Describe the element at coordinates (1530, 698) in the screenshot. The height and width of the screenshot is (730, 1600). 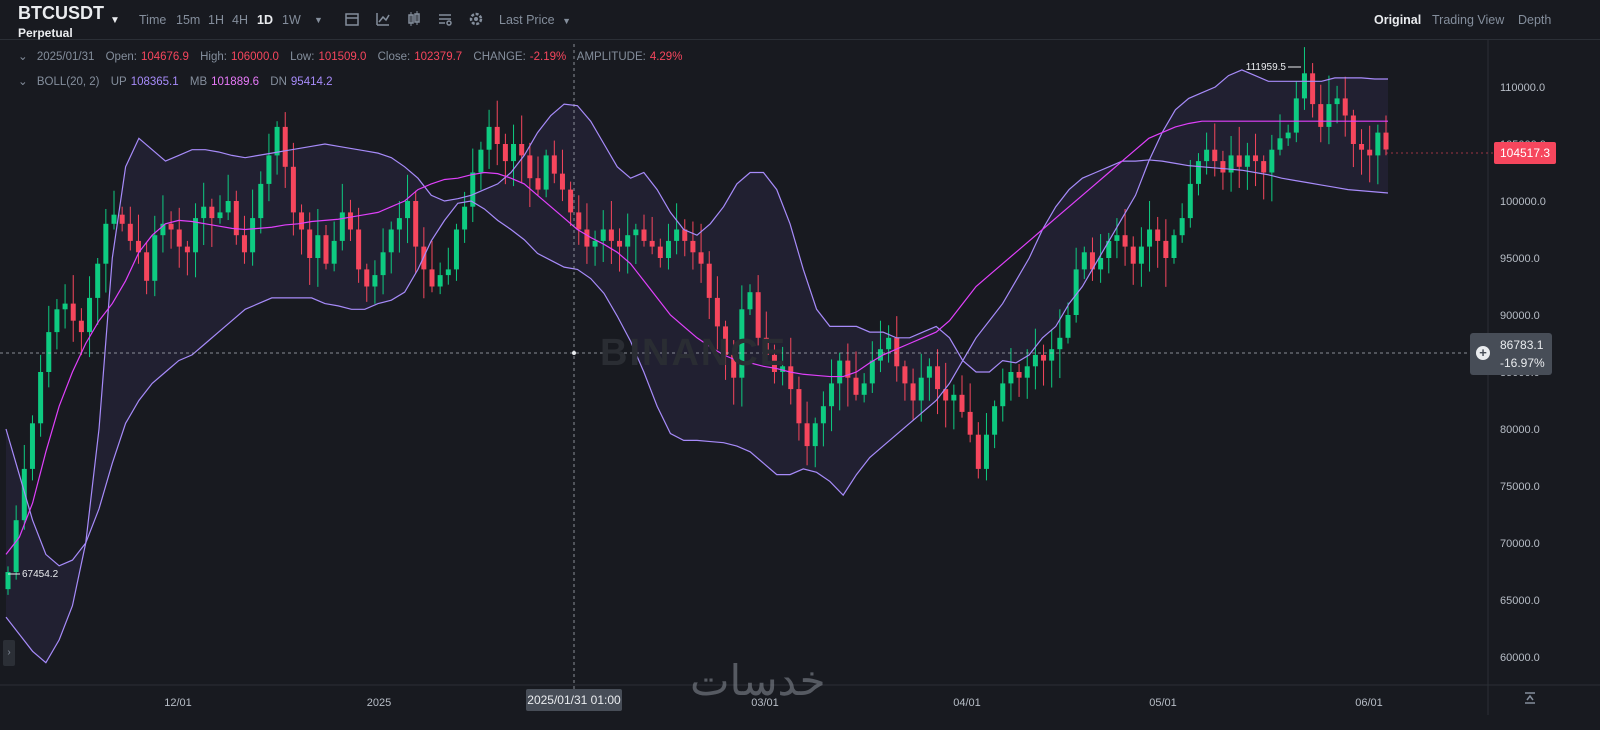
I see `auto-scale-icon` at that location.